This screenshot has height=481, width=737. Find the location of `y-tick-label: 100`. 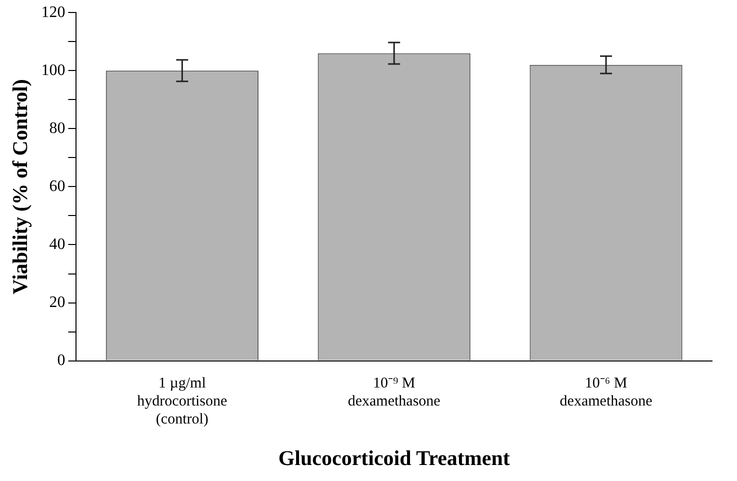

y-tick-label: 100 is located at coordinates (53, 70).